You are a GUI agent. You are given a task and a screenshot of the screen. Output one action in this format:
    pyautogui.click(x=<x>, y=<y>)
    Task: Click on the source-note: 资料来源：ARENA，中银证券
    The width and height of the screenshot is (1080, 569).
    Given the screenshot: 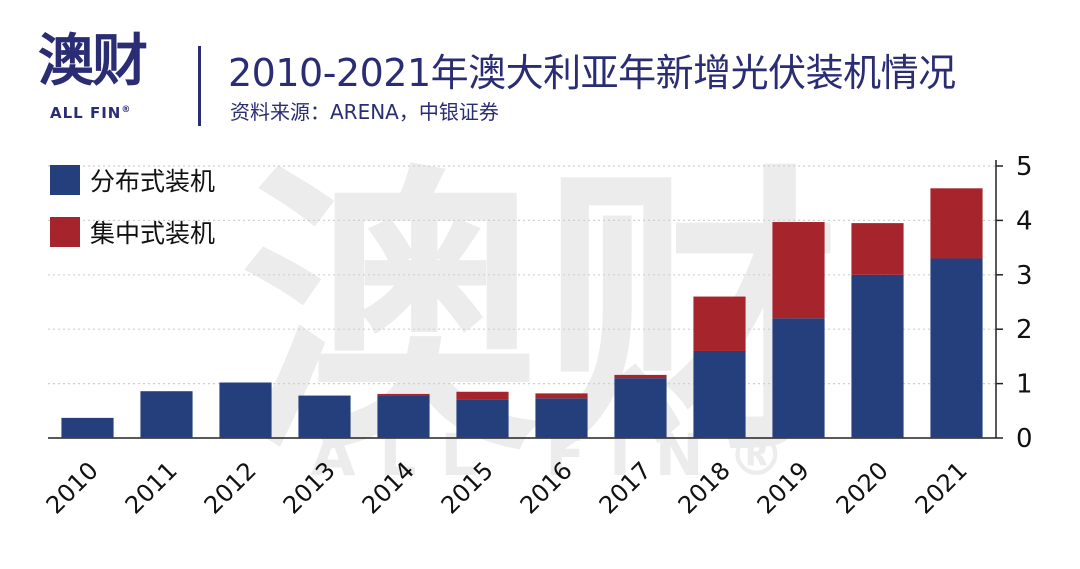 What is the action you would take?
    pyautogui.click(x=364, y=112)
    